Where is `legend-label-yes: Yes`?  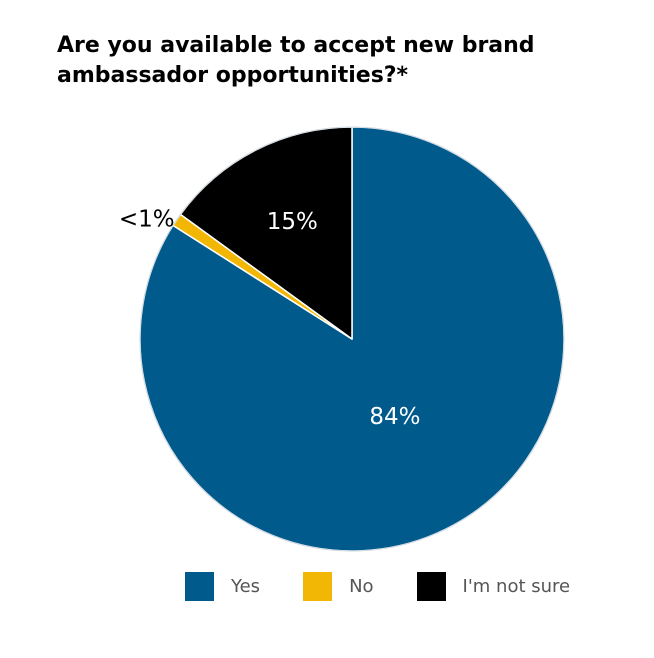
legend-label-yes: Yes is located at coordinates (246, 586).